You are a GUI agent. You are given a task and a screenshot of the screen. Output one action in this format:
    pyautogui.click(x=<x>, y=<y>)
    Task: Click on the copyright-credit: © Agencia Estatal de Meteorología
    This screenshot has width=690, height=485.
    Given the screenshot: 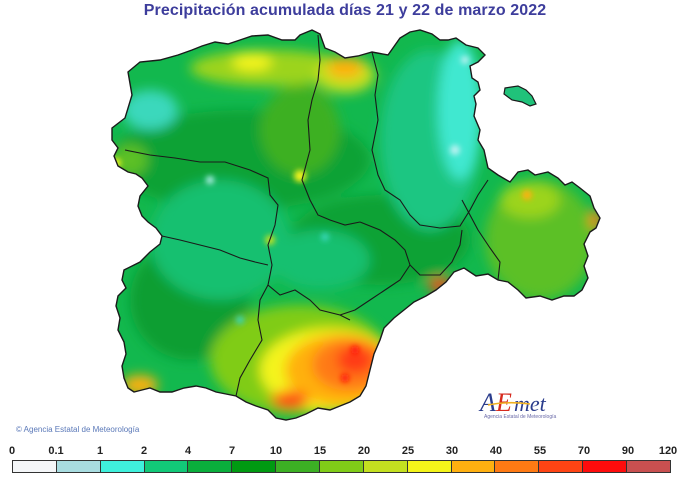 What is the action you would take?
    pyautogui.click(x=78, y=429)
    